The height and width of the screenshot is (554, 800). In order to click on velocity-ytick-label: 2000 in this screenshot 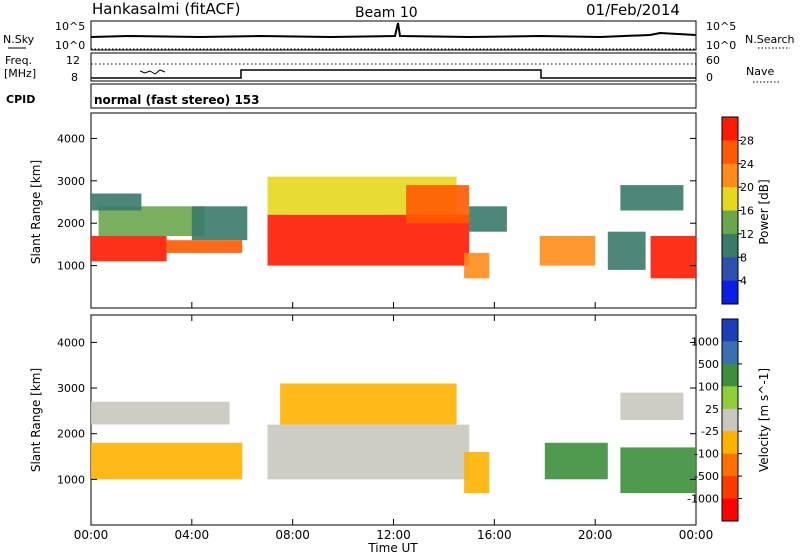, I will do `click(71, 434)`.